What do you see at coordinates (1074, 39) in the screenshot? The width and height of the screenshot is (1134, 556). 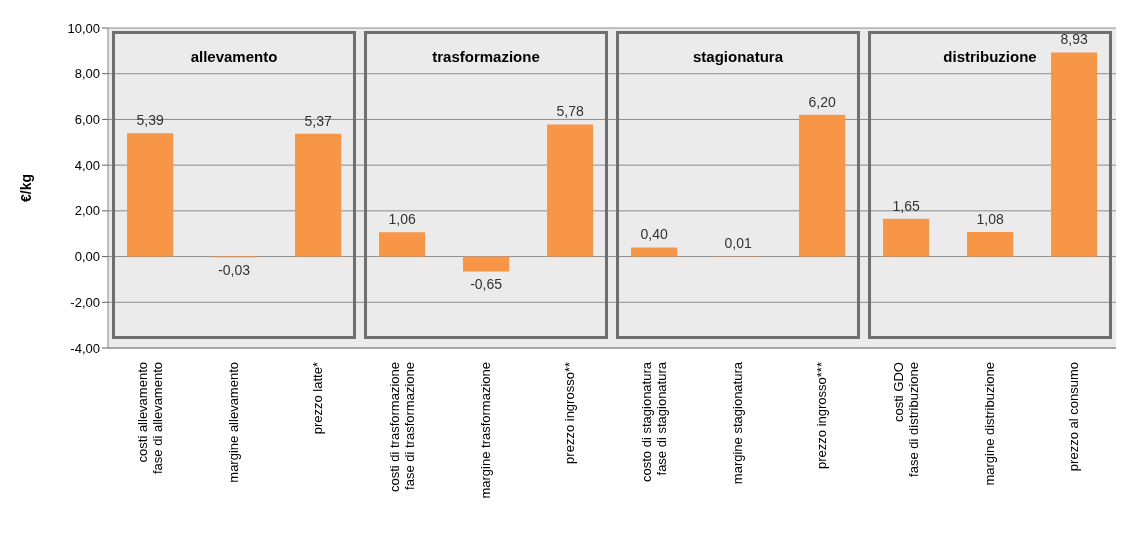 I see `data-label: 8,93` at bounding box center [1074, 39].